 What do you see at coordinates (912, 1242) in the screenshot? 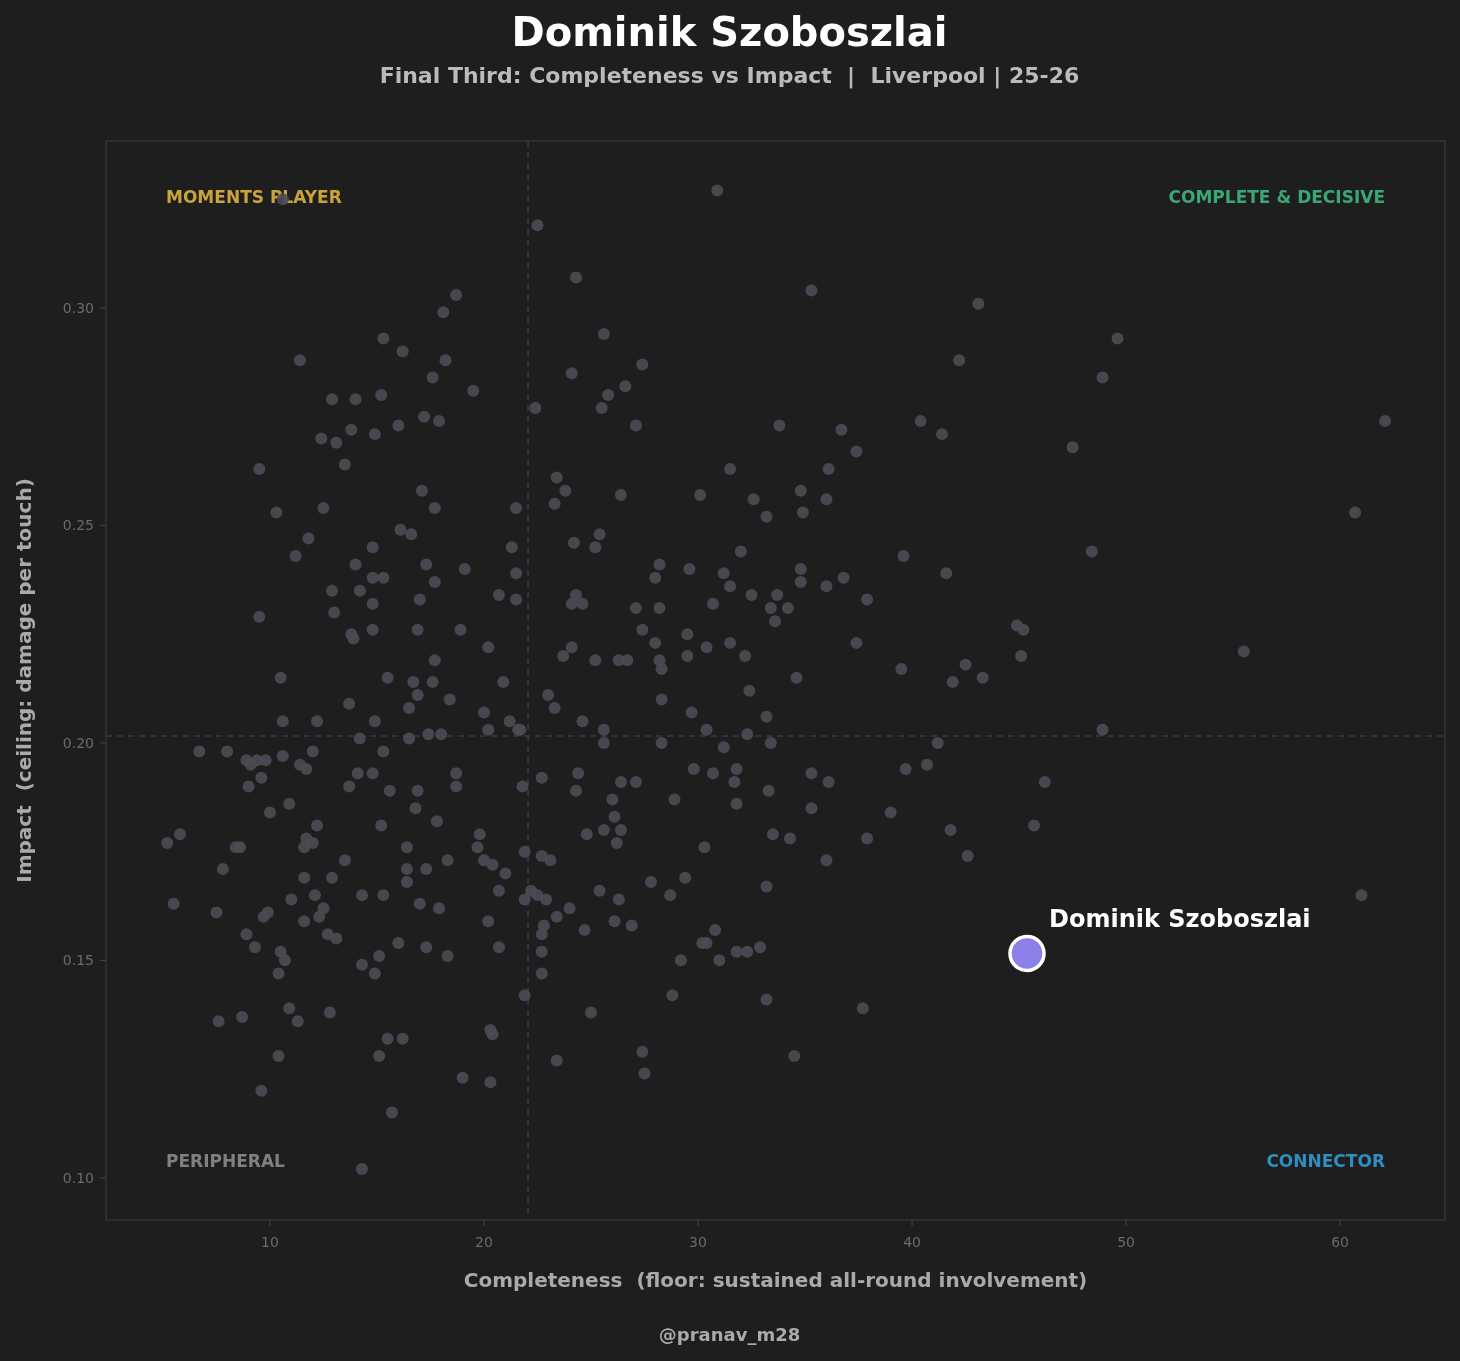
I see `x-tick-label: 40` at bounding box center [912, 1242].